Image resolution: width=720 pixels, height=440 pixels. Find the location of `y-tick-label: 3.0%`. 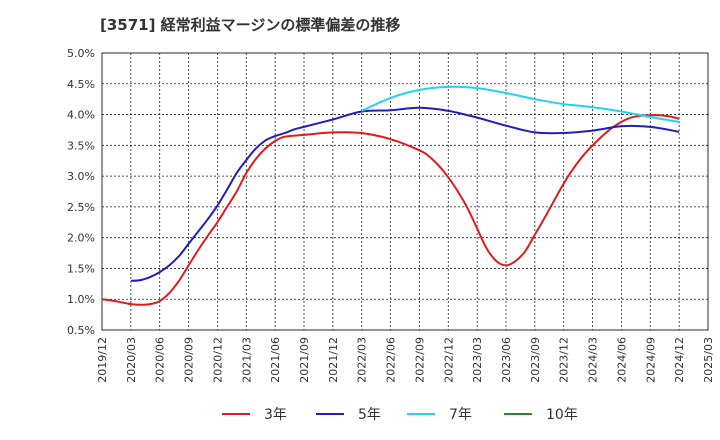

y-tick-label: 3.0% is located at coordinates (81, 176).